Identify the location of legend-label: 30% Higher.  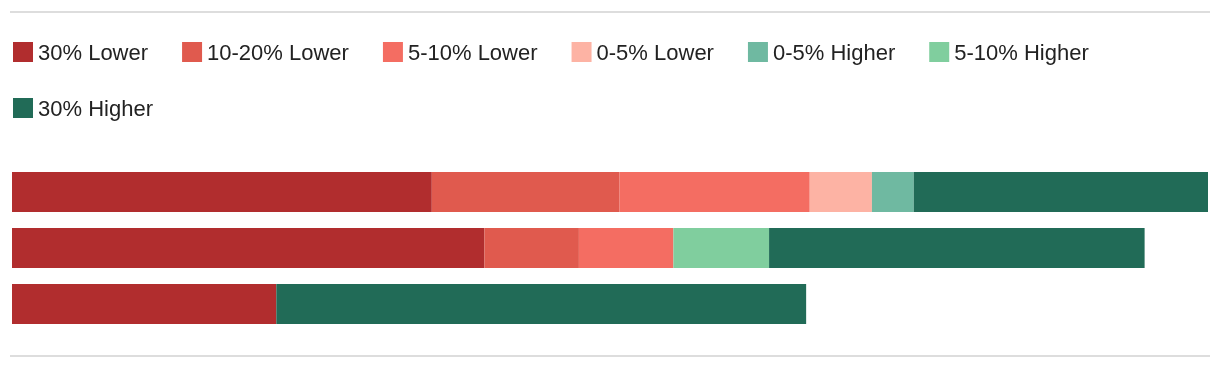
(95, 108).